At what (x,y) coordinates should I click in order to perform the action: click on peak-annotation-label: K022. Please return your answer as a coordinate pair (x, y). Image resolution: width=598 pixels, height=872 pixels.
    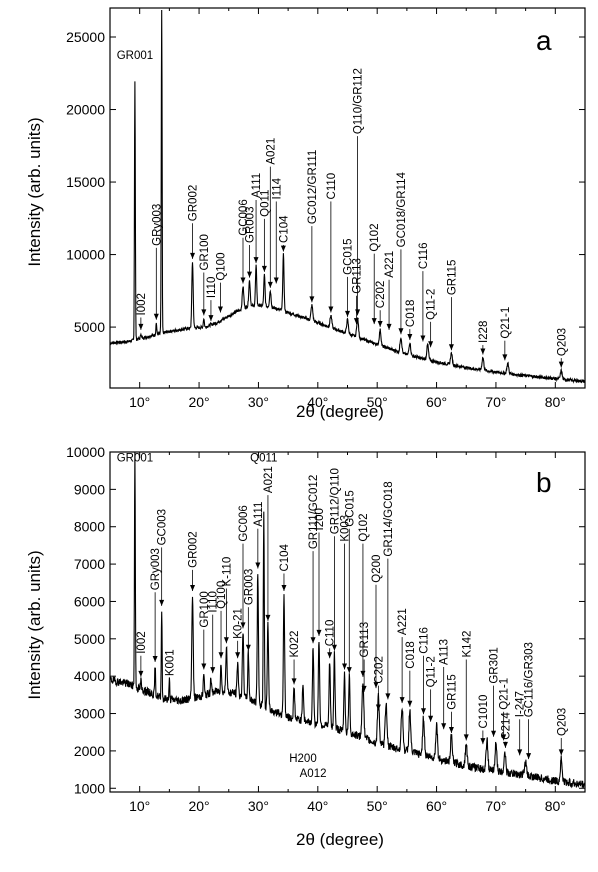
    Looking at the image, I should click on (295, 644).